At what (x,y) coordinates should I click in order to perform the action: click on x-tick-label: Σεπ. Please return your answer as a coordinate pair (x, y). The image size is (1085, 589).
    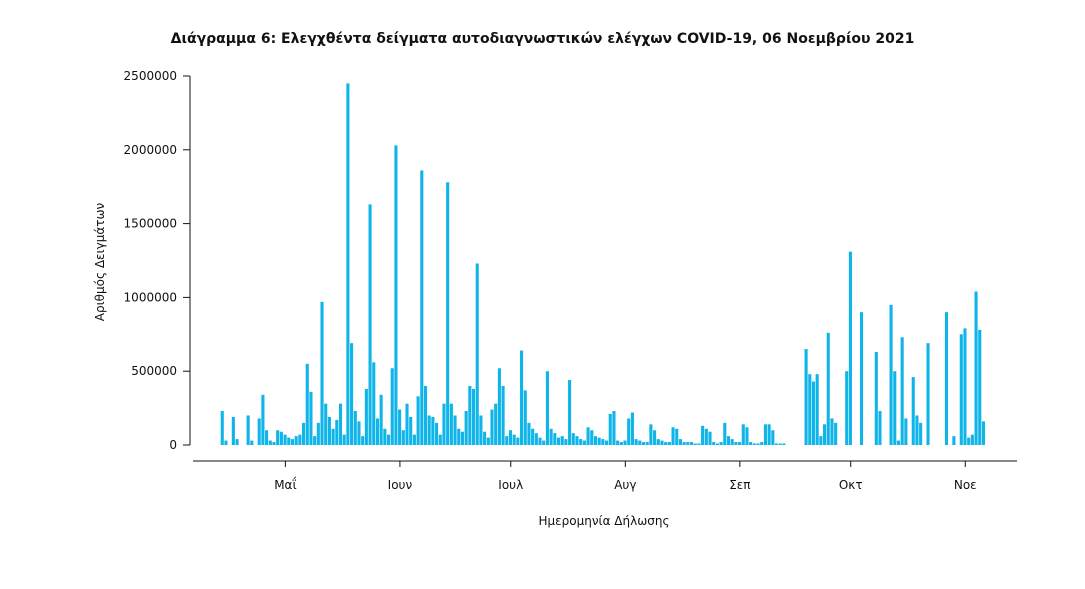
    Looking at the image, I should click on (739, 485).